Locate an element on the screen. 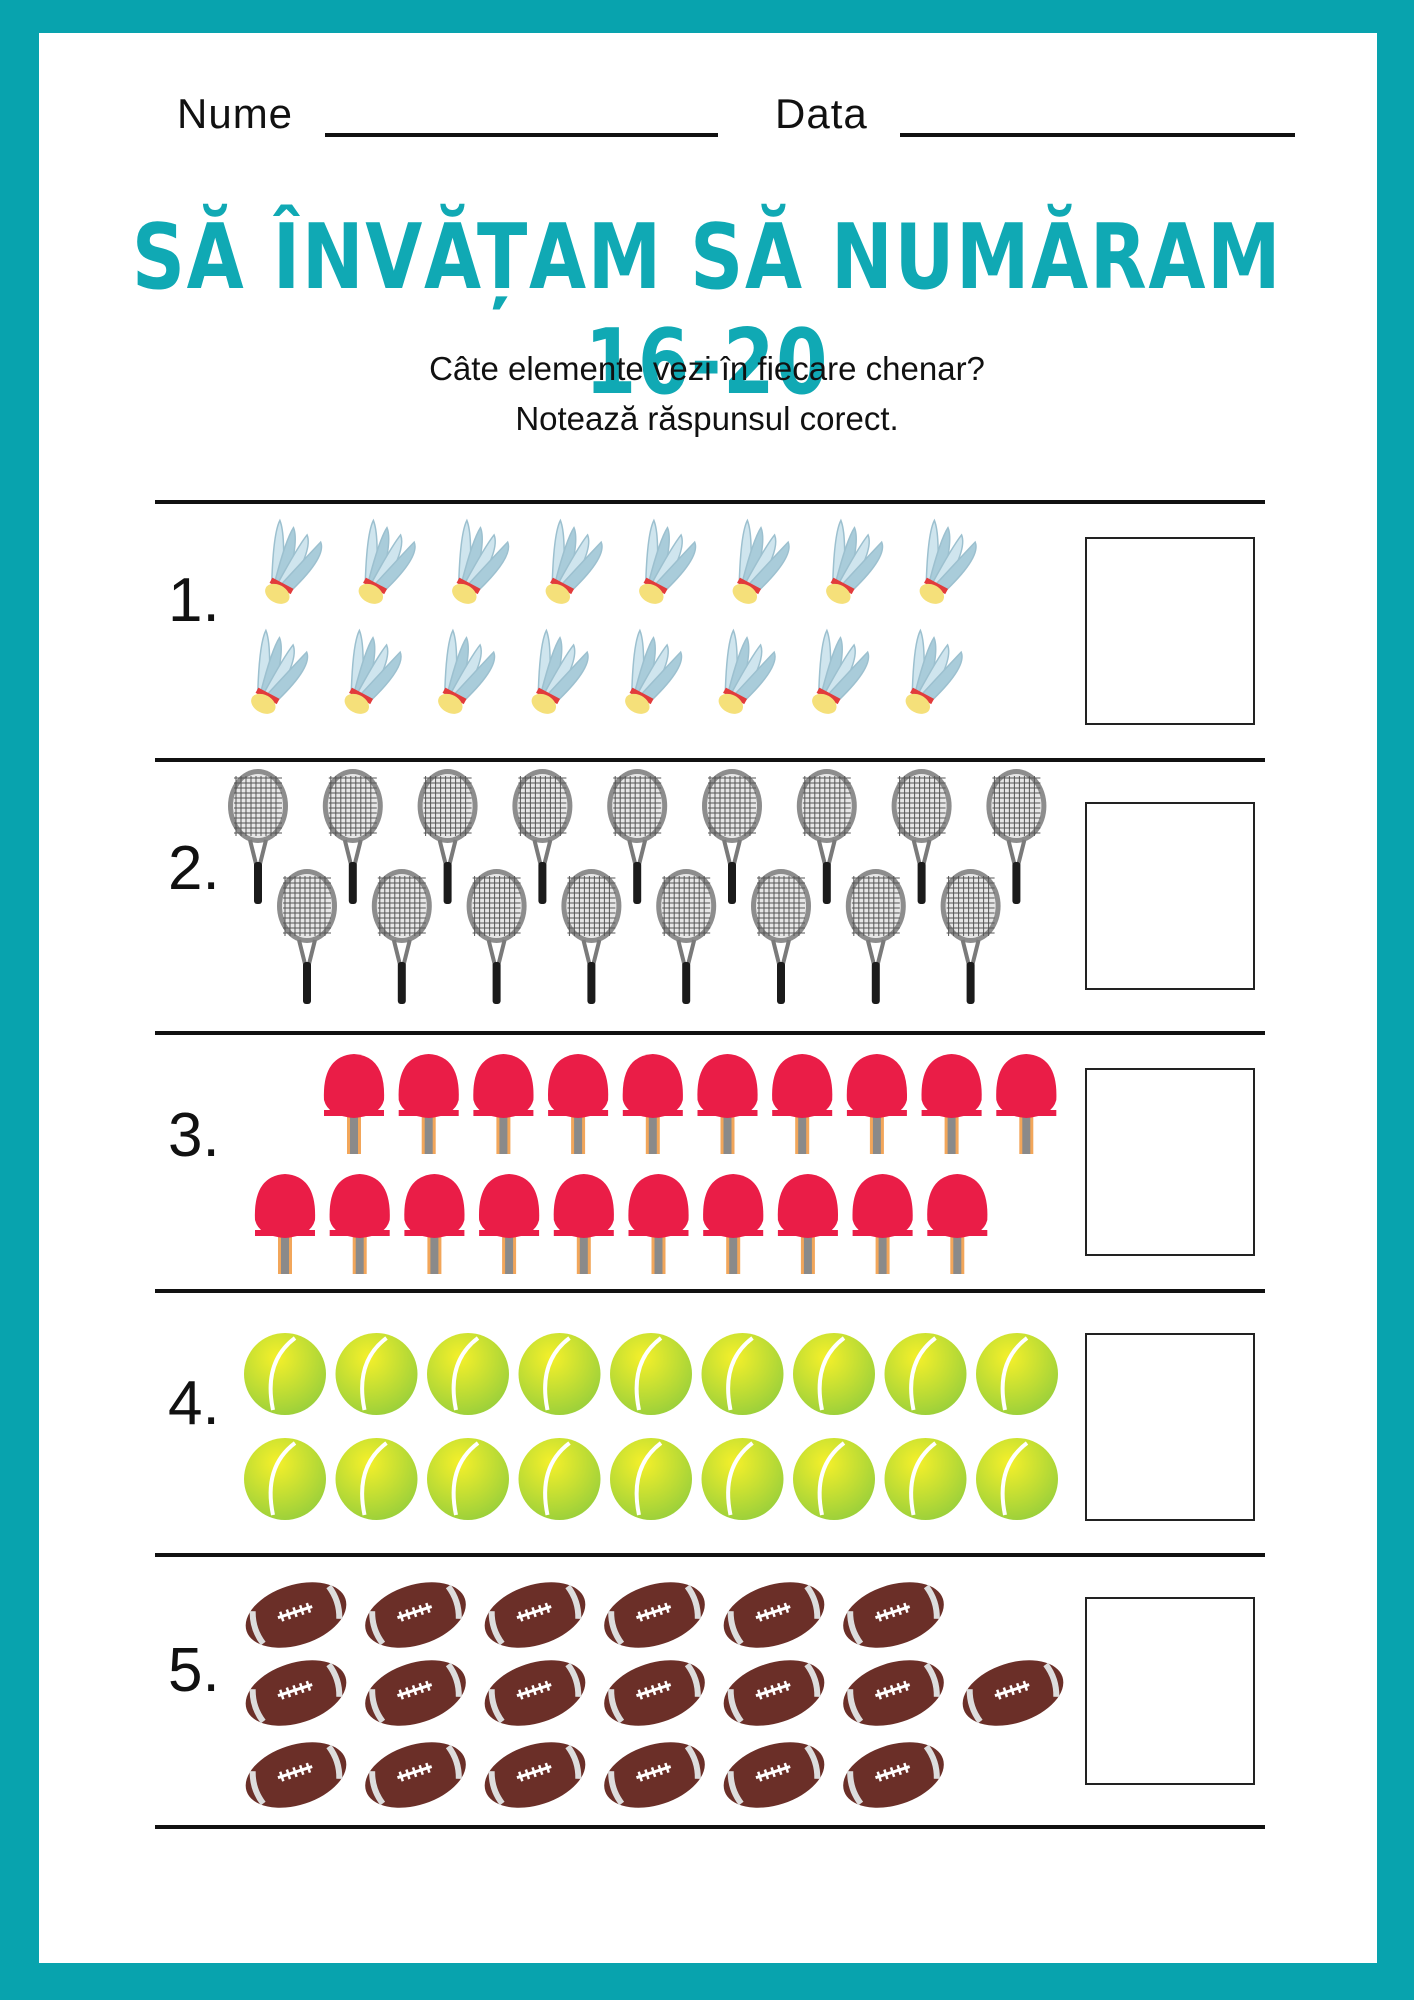 The width and height of the screenshot is (1414, 2000). exercise-number-3: 3. is located at coordinates (194, 1135).